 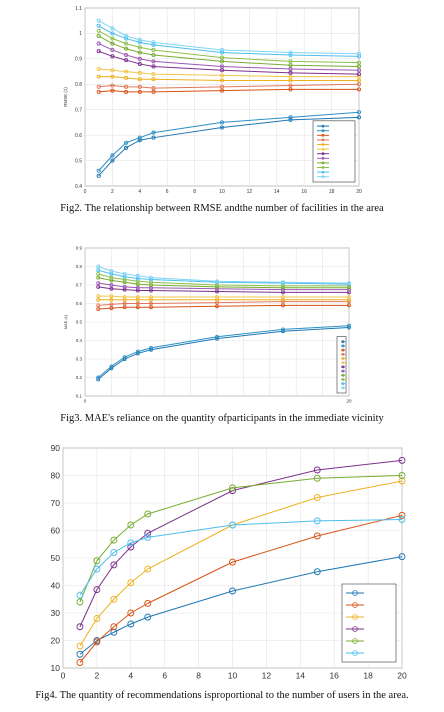 What do you see at coordinates (164, 676) in the screenshot?
I see `x-tick-label: 6` at bounding box center [164, 676].